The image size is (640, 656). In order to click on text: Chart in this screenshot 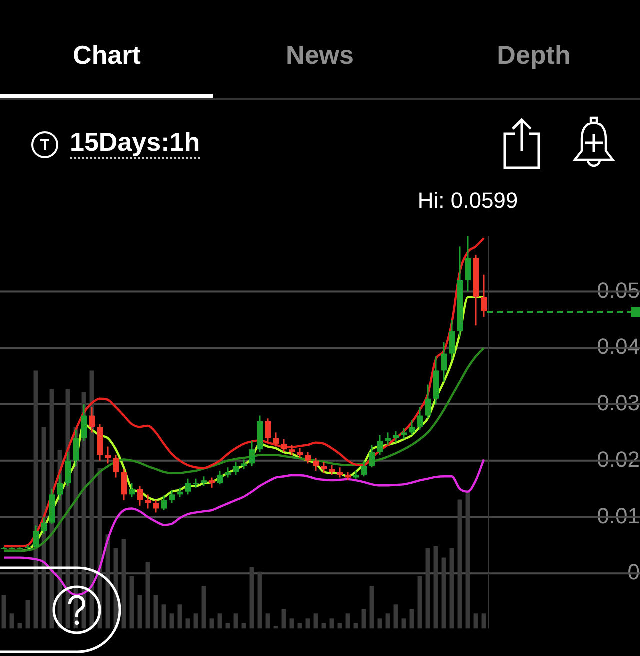, I will do `click(107, 55)`.